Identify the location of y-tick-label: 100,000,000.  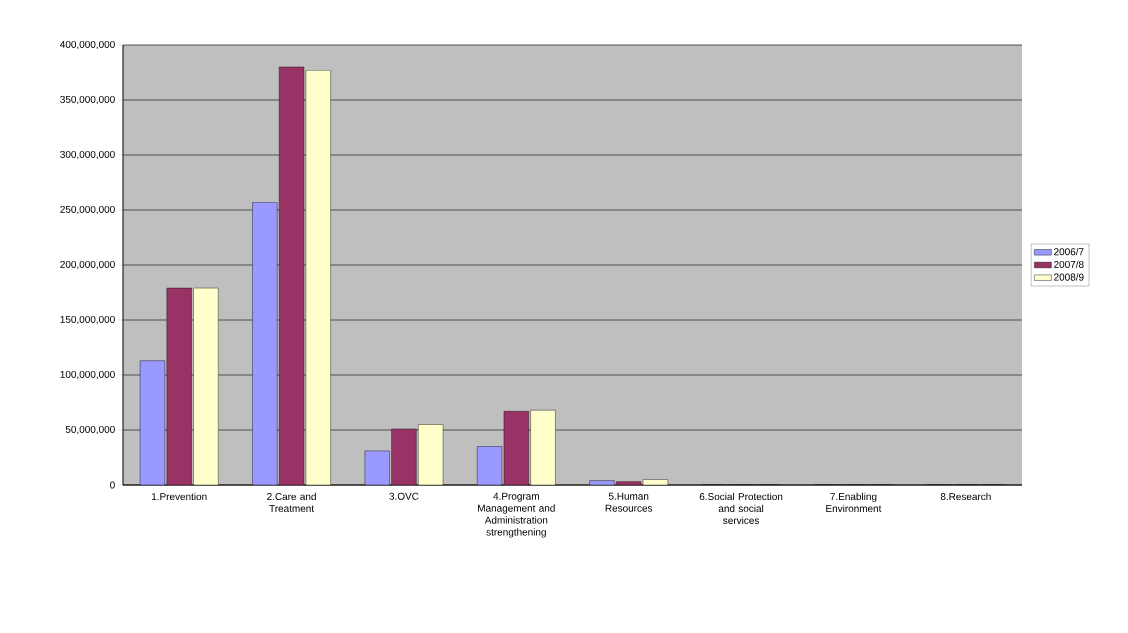
(87, 375).